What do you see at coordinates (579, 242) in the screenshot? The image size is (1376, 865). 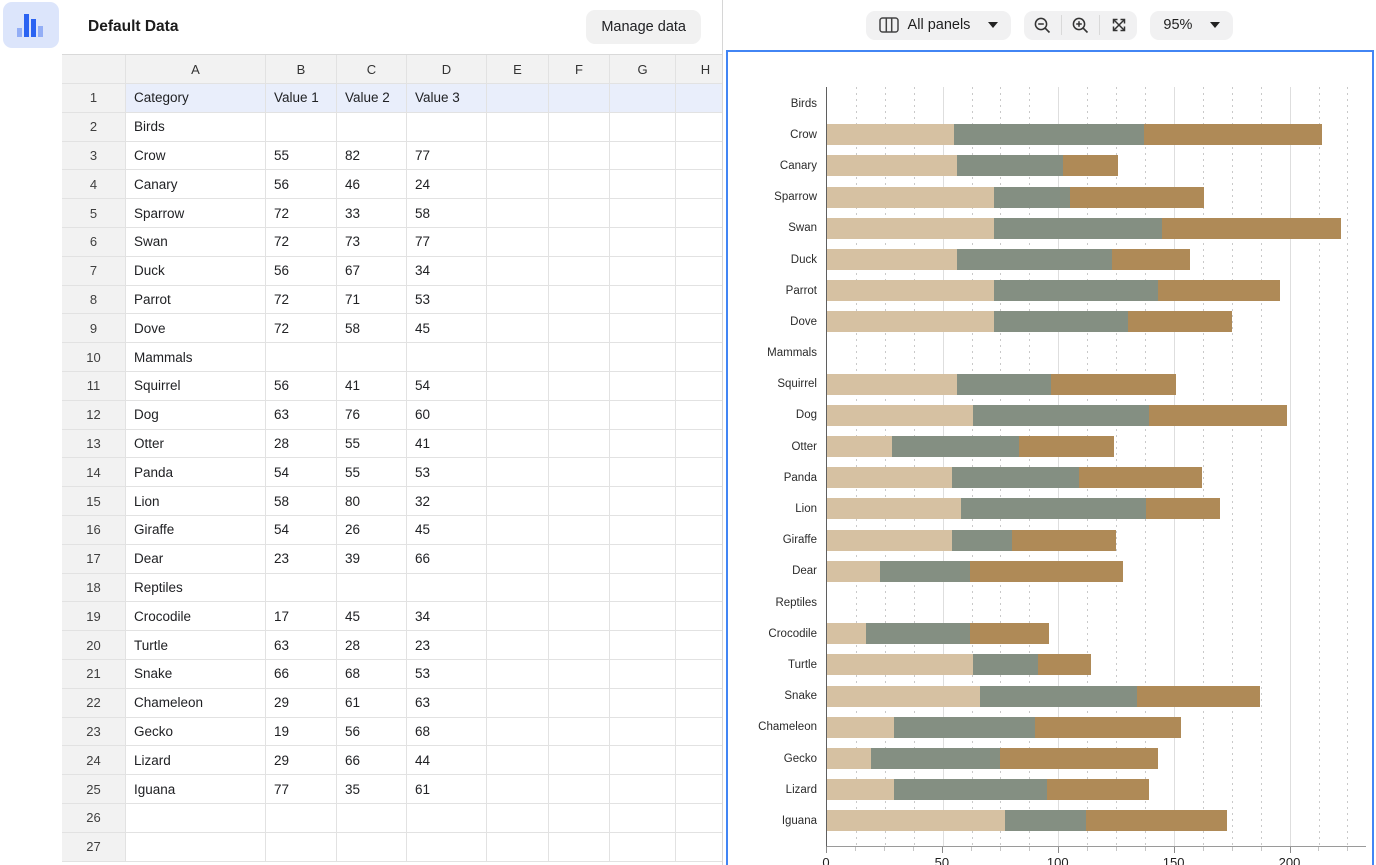 I see `cell-f6` at bounding box center [579, 242].